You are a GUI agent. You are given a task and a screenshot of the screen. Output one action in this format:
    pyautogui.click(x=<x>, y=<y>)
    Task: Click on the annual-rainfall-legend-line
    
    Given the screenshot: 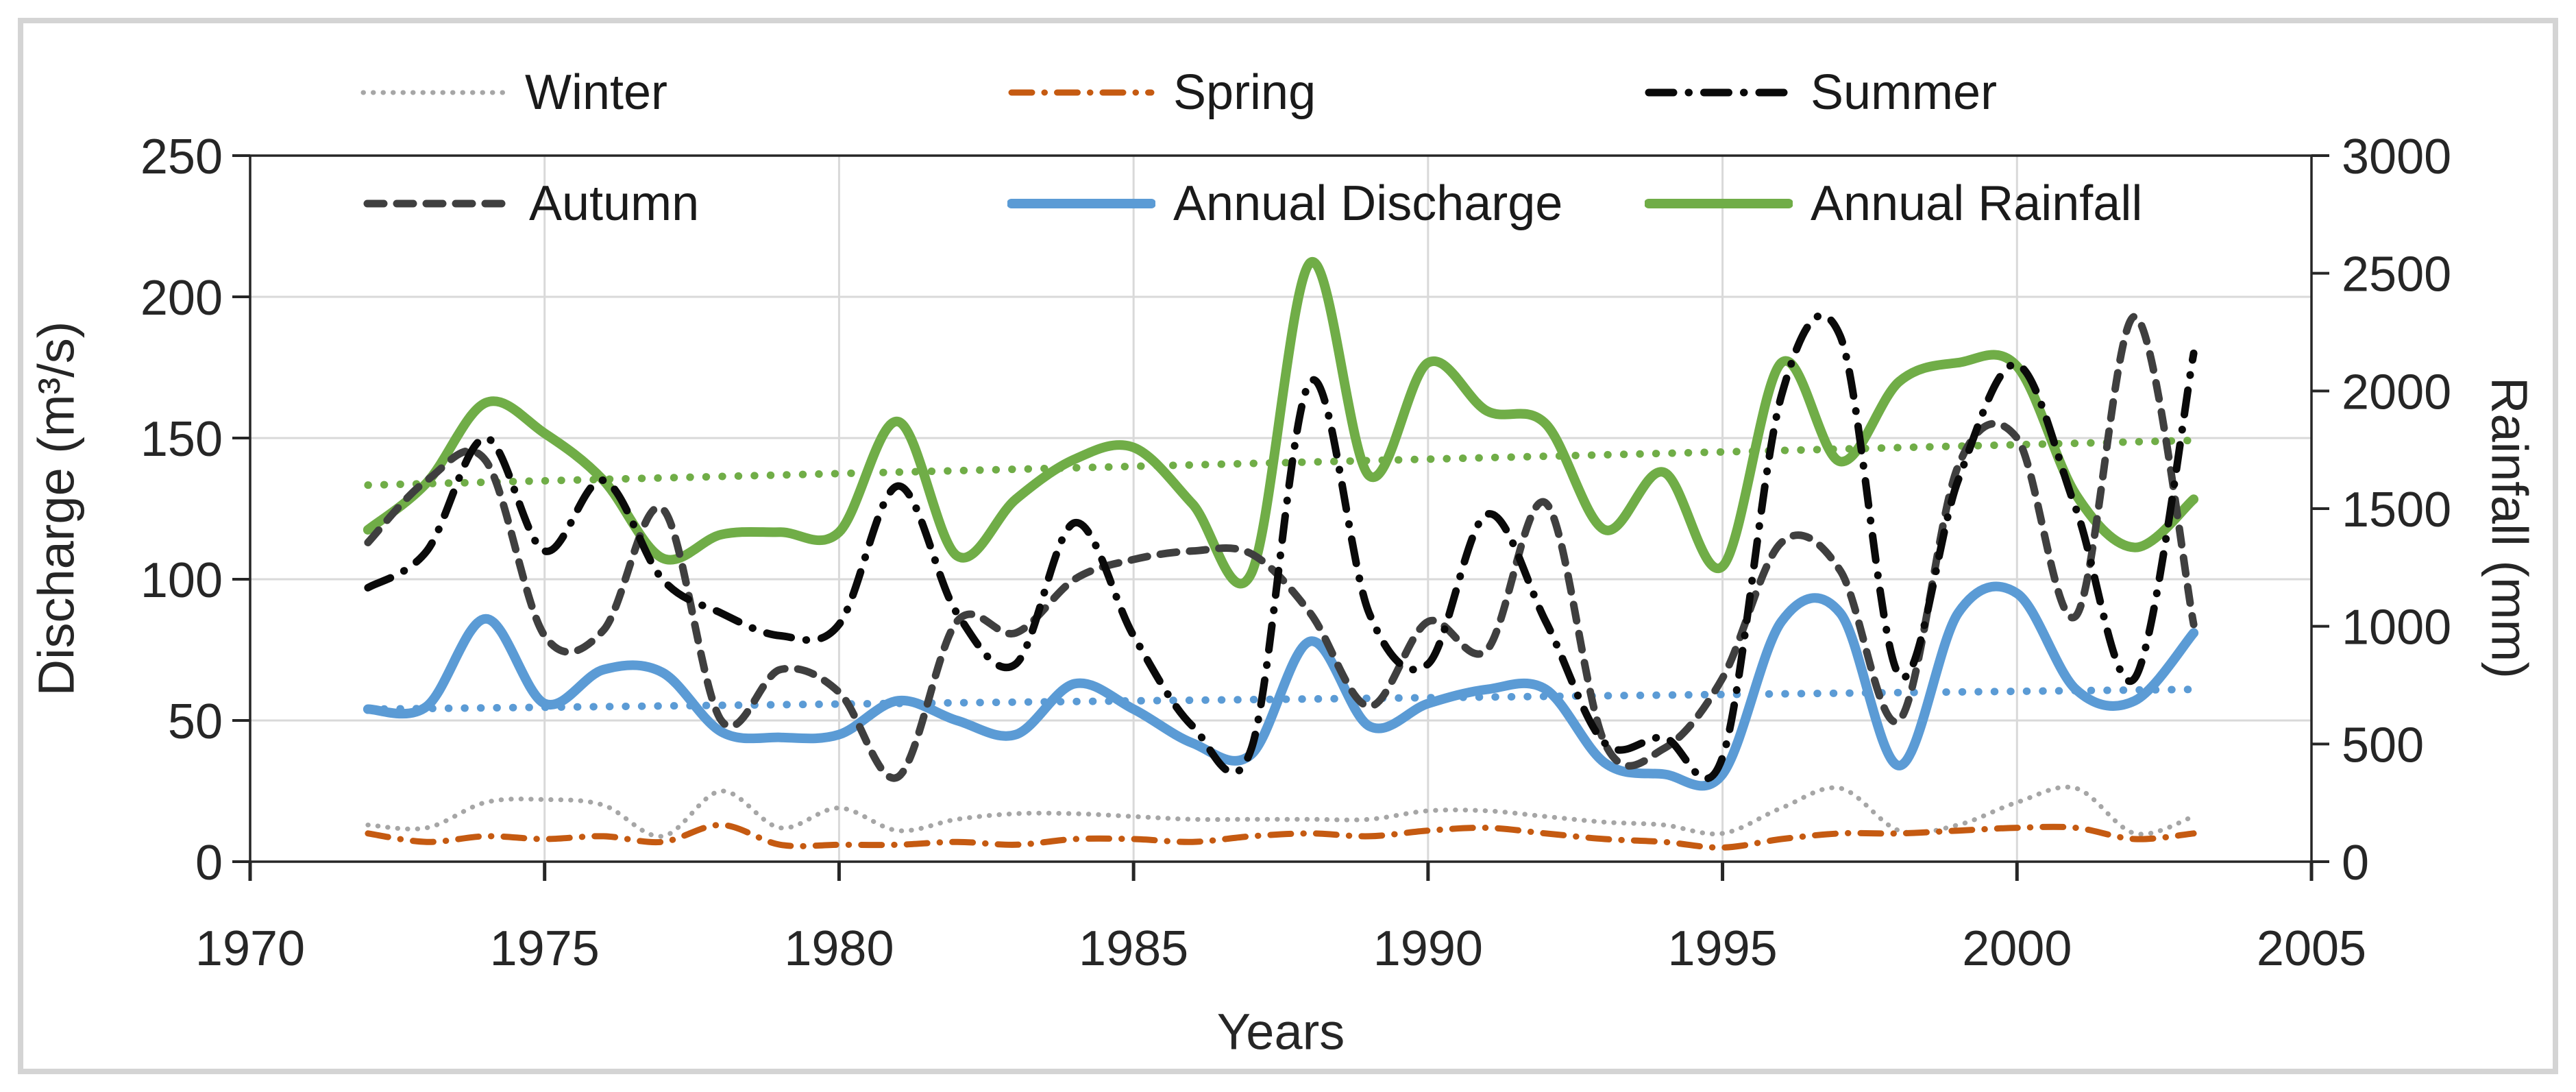 What is the action you would take?
    pyautogui.click(x=1719, y=203)
    